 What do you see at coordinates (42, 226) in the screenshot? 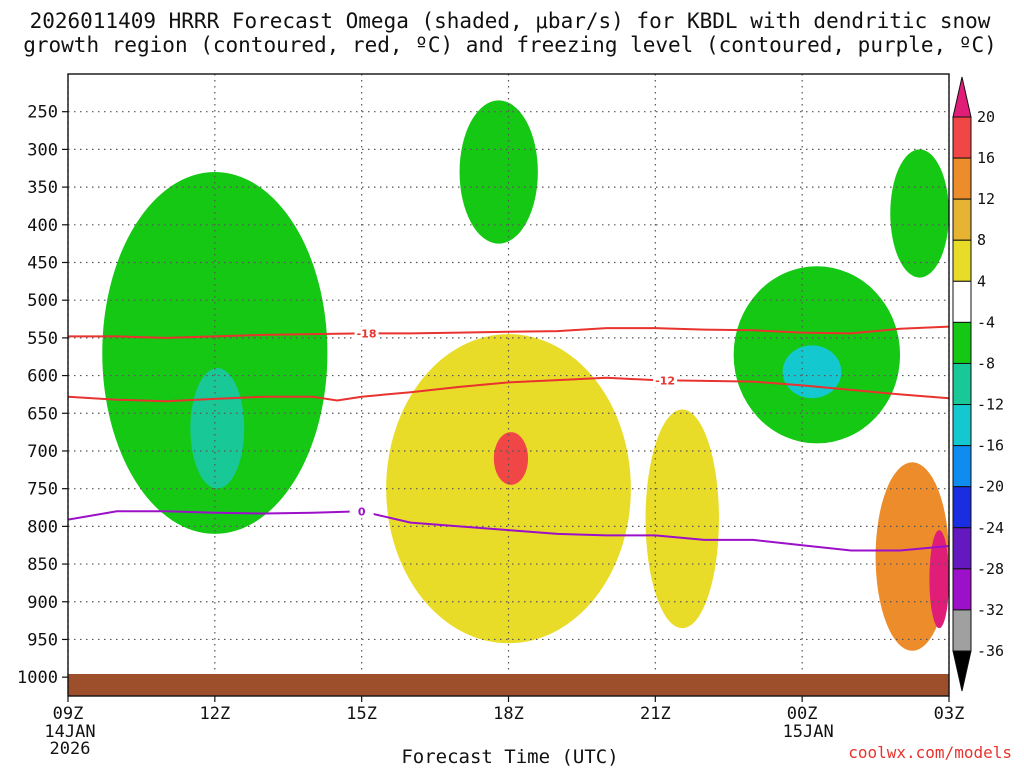
I see `y-tick-label-400: 400` at bounding box center [42, 226].